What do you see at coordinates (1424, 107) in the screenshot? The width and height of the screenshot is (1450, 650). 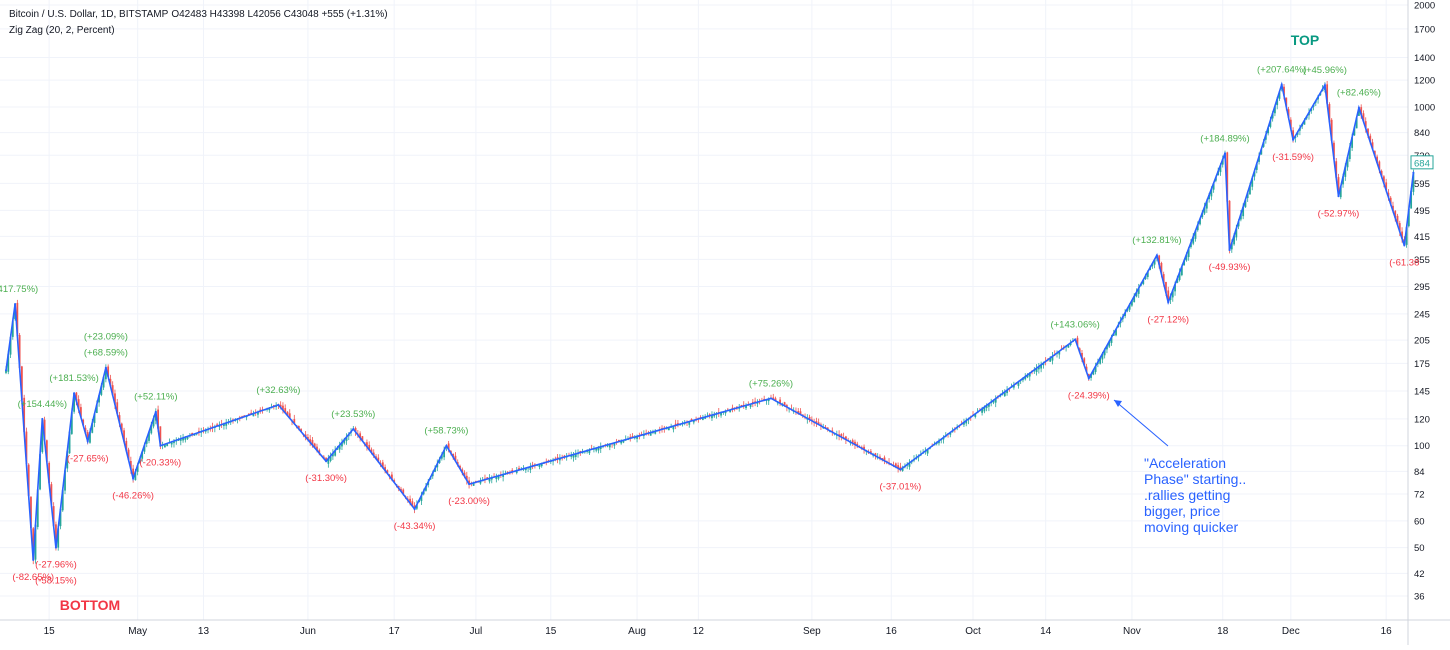 I see `price-tick-label: 1000` at bounding box center [1424, 107].